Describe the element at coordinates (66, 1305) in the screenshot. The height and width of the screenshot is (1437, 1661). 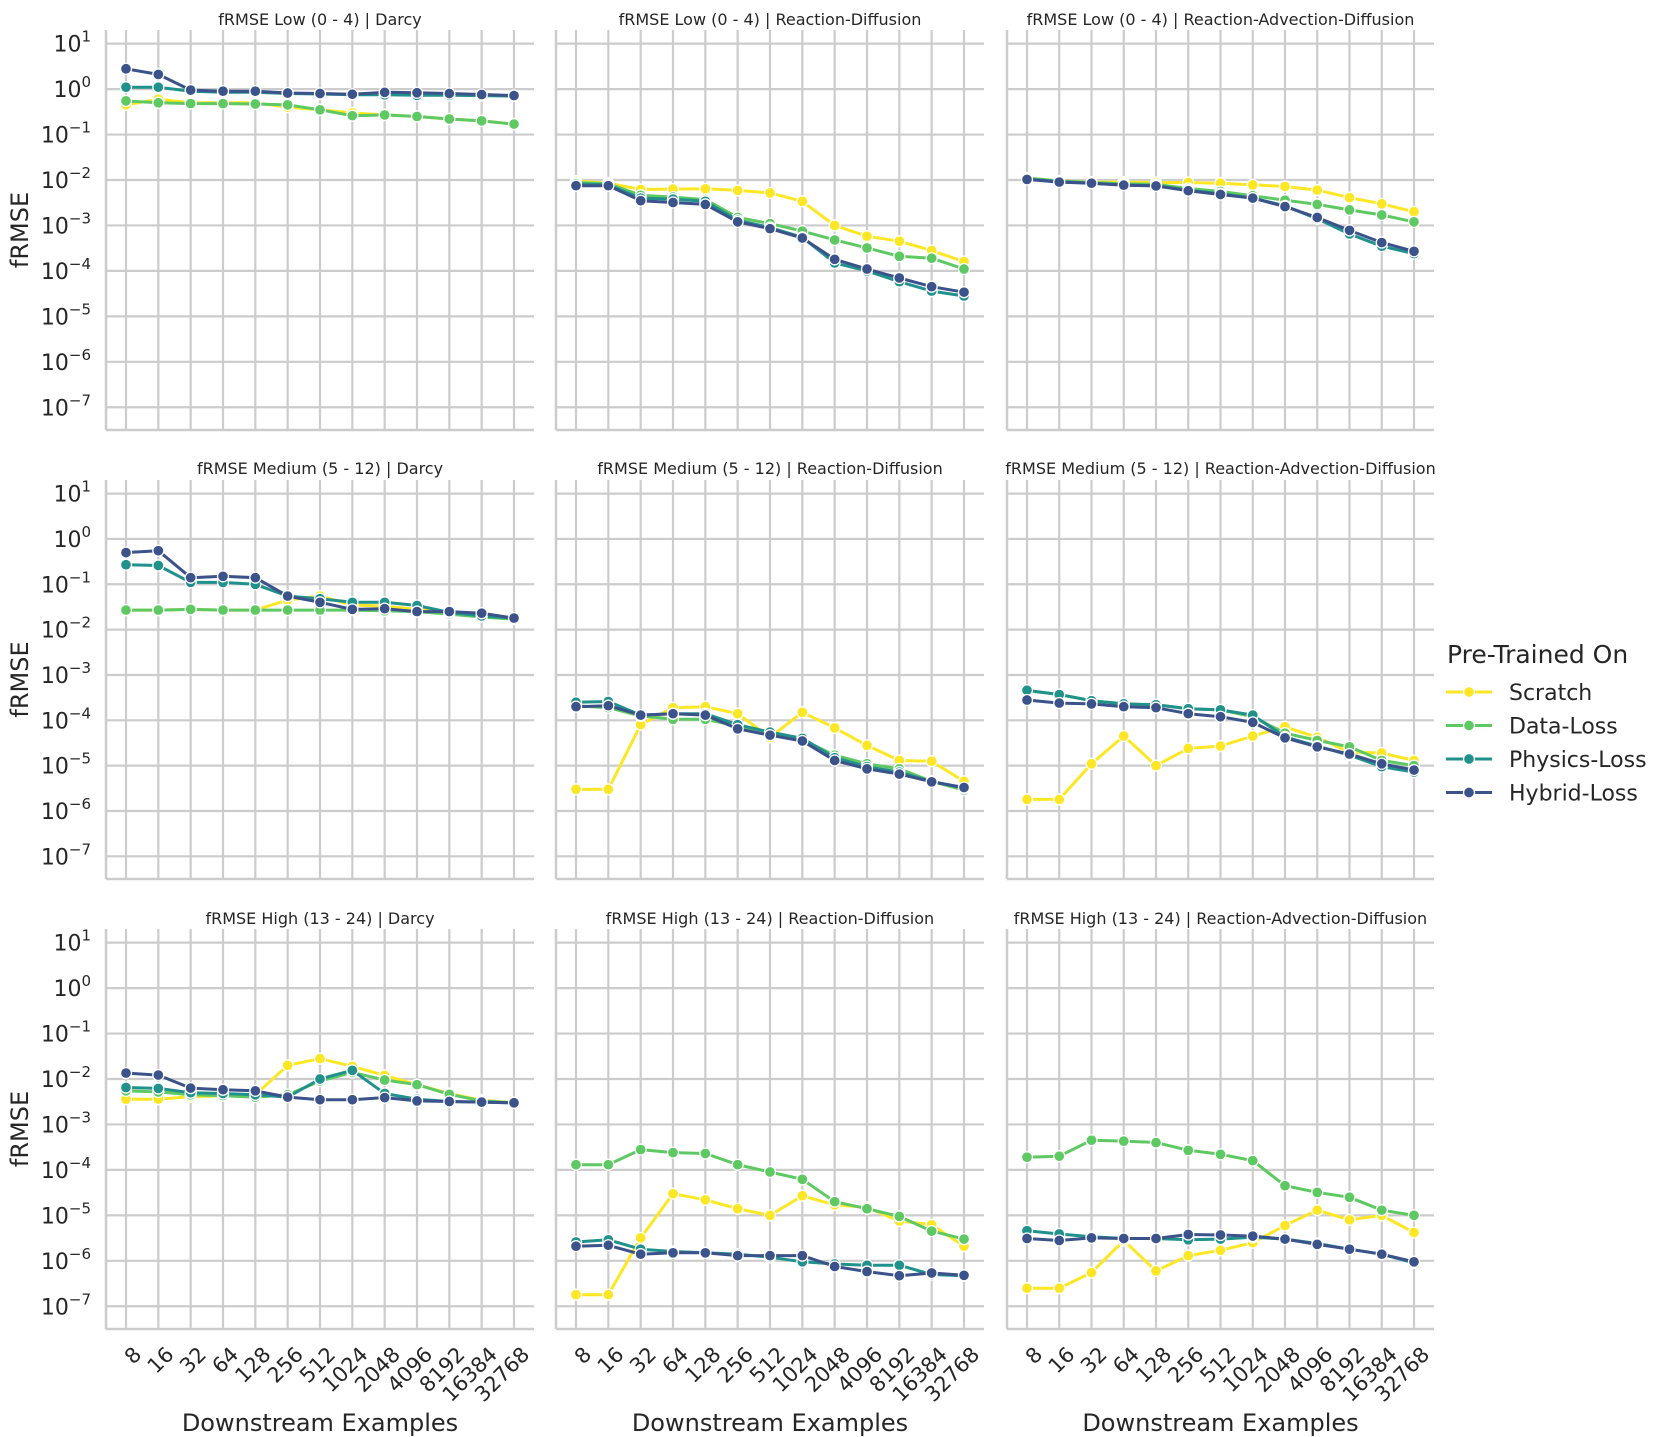
I see `y-tick-label: 10⁻⁷` at that location.